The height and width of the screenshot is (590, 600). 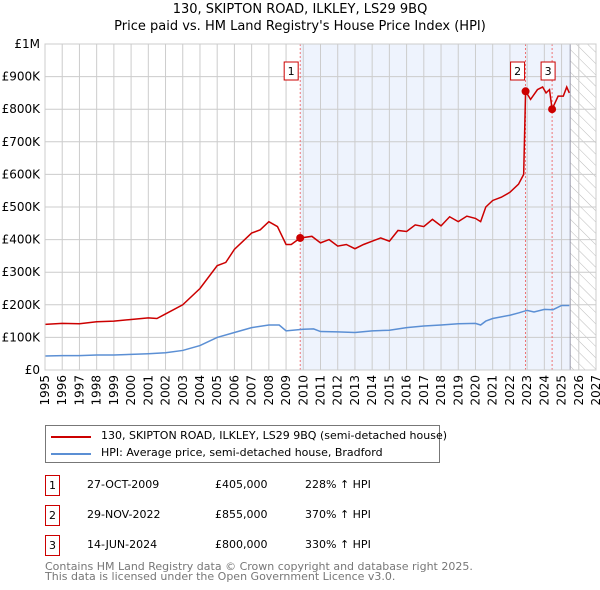 I want to click on x-tick-label: 2021, so click(x=493, y=390).